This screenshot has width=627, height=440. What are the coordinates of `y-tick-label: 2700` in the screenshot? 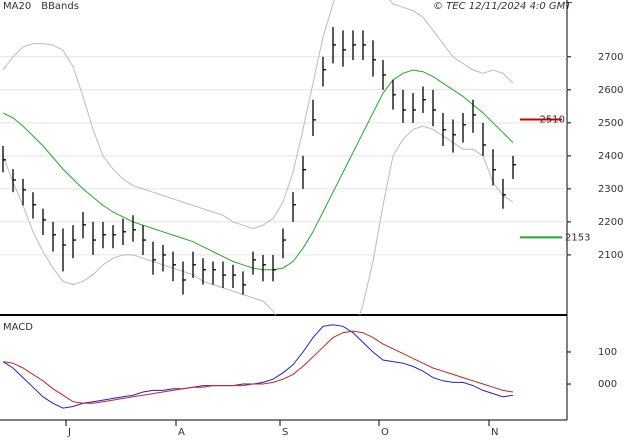 It's located at (610, 57).